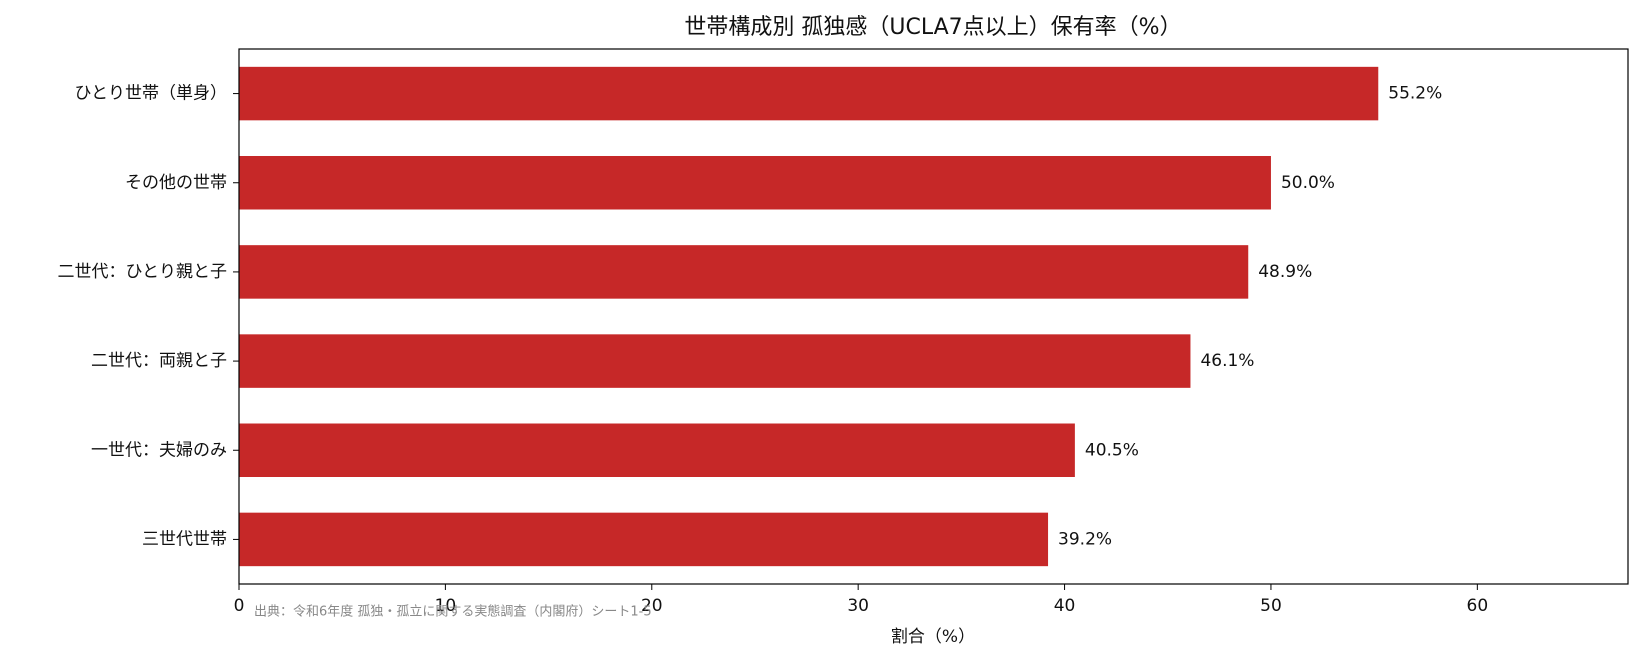 The image size is (1635, 660). I want to click on y-tick-label: その他の世帯, so click(176, 183).